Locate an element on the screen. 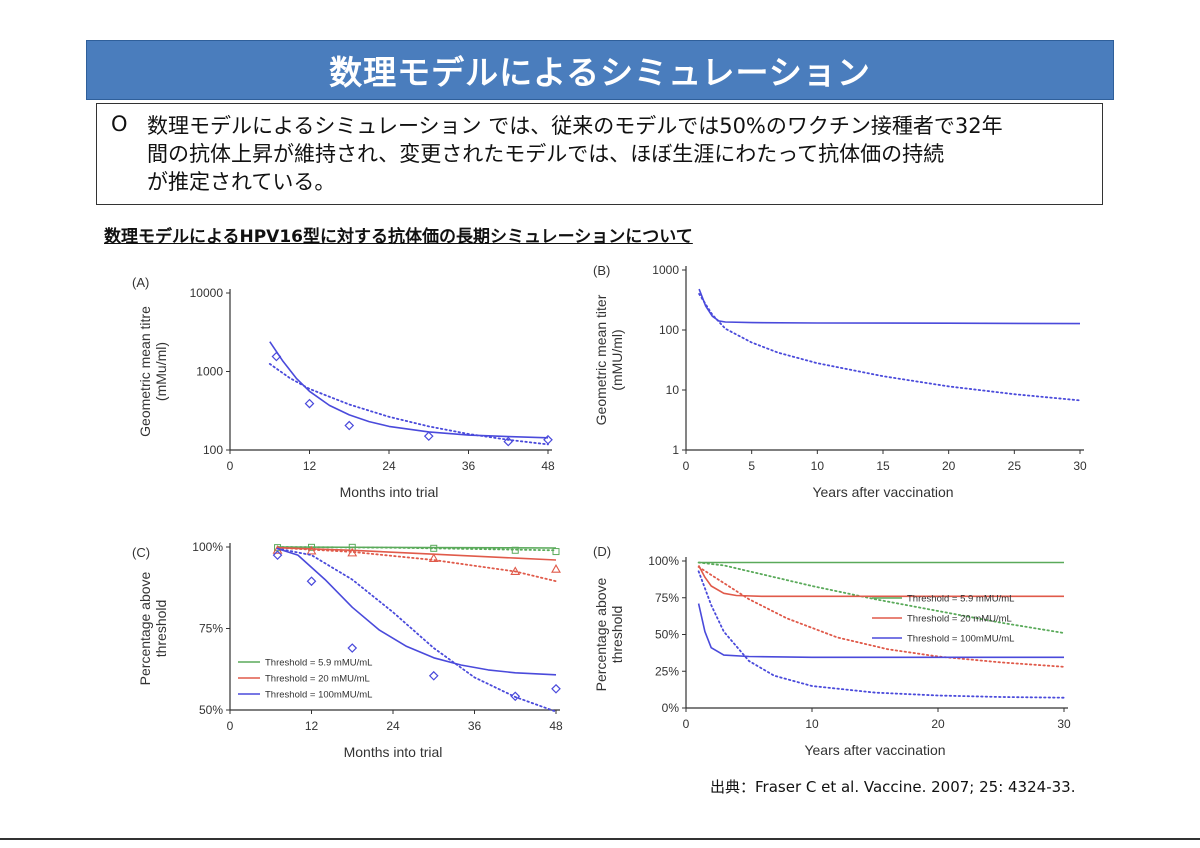 Image resolution: width=1200 pixels, height=848 pixels. panel-b-x-tick-label: 30 is located at coordinates (1080, 466).